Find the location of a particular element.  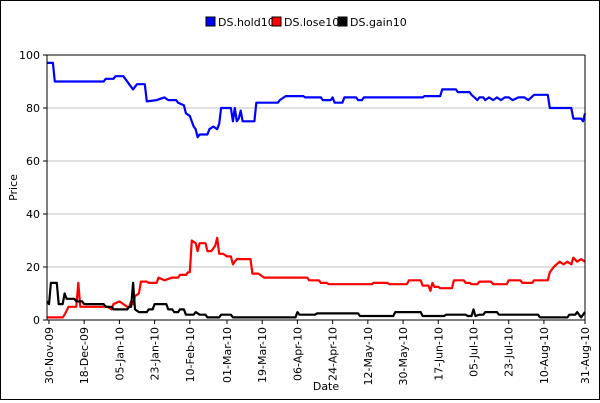

x-tick-label: 24-Apr-10 is located at coordinates (333, 354).